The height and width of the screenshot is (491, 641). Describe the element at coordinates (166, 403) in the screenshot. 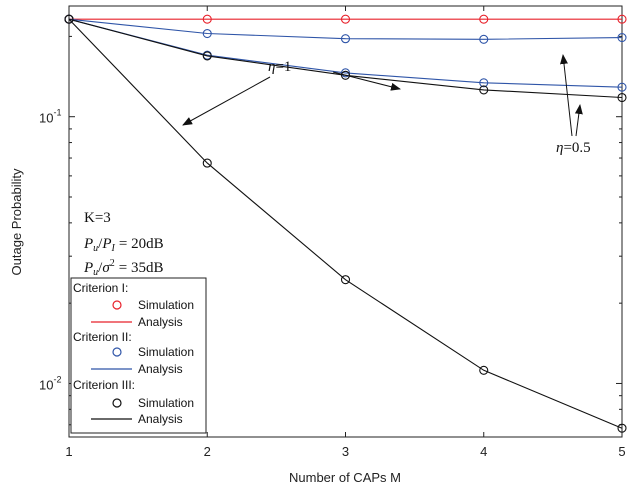

I see `legend-sim-criterion3: Simulation` at that location.